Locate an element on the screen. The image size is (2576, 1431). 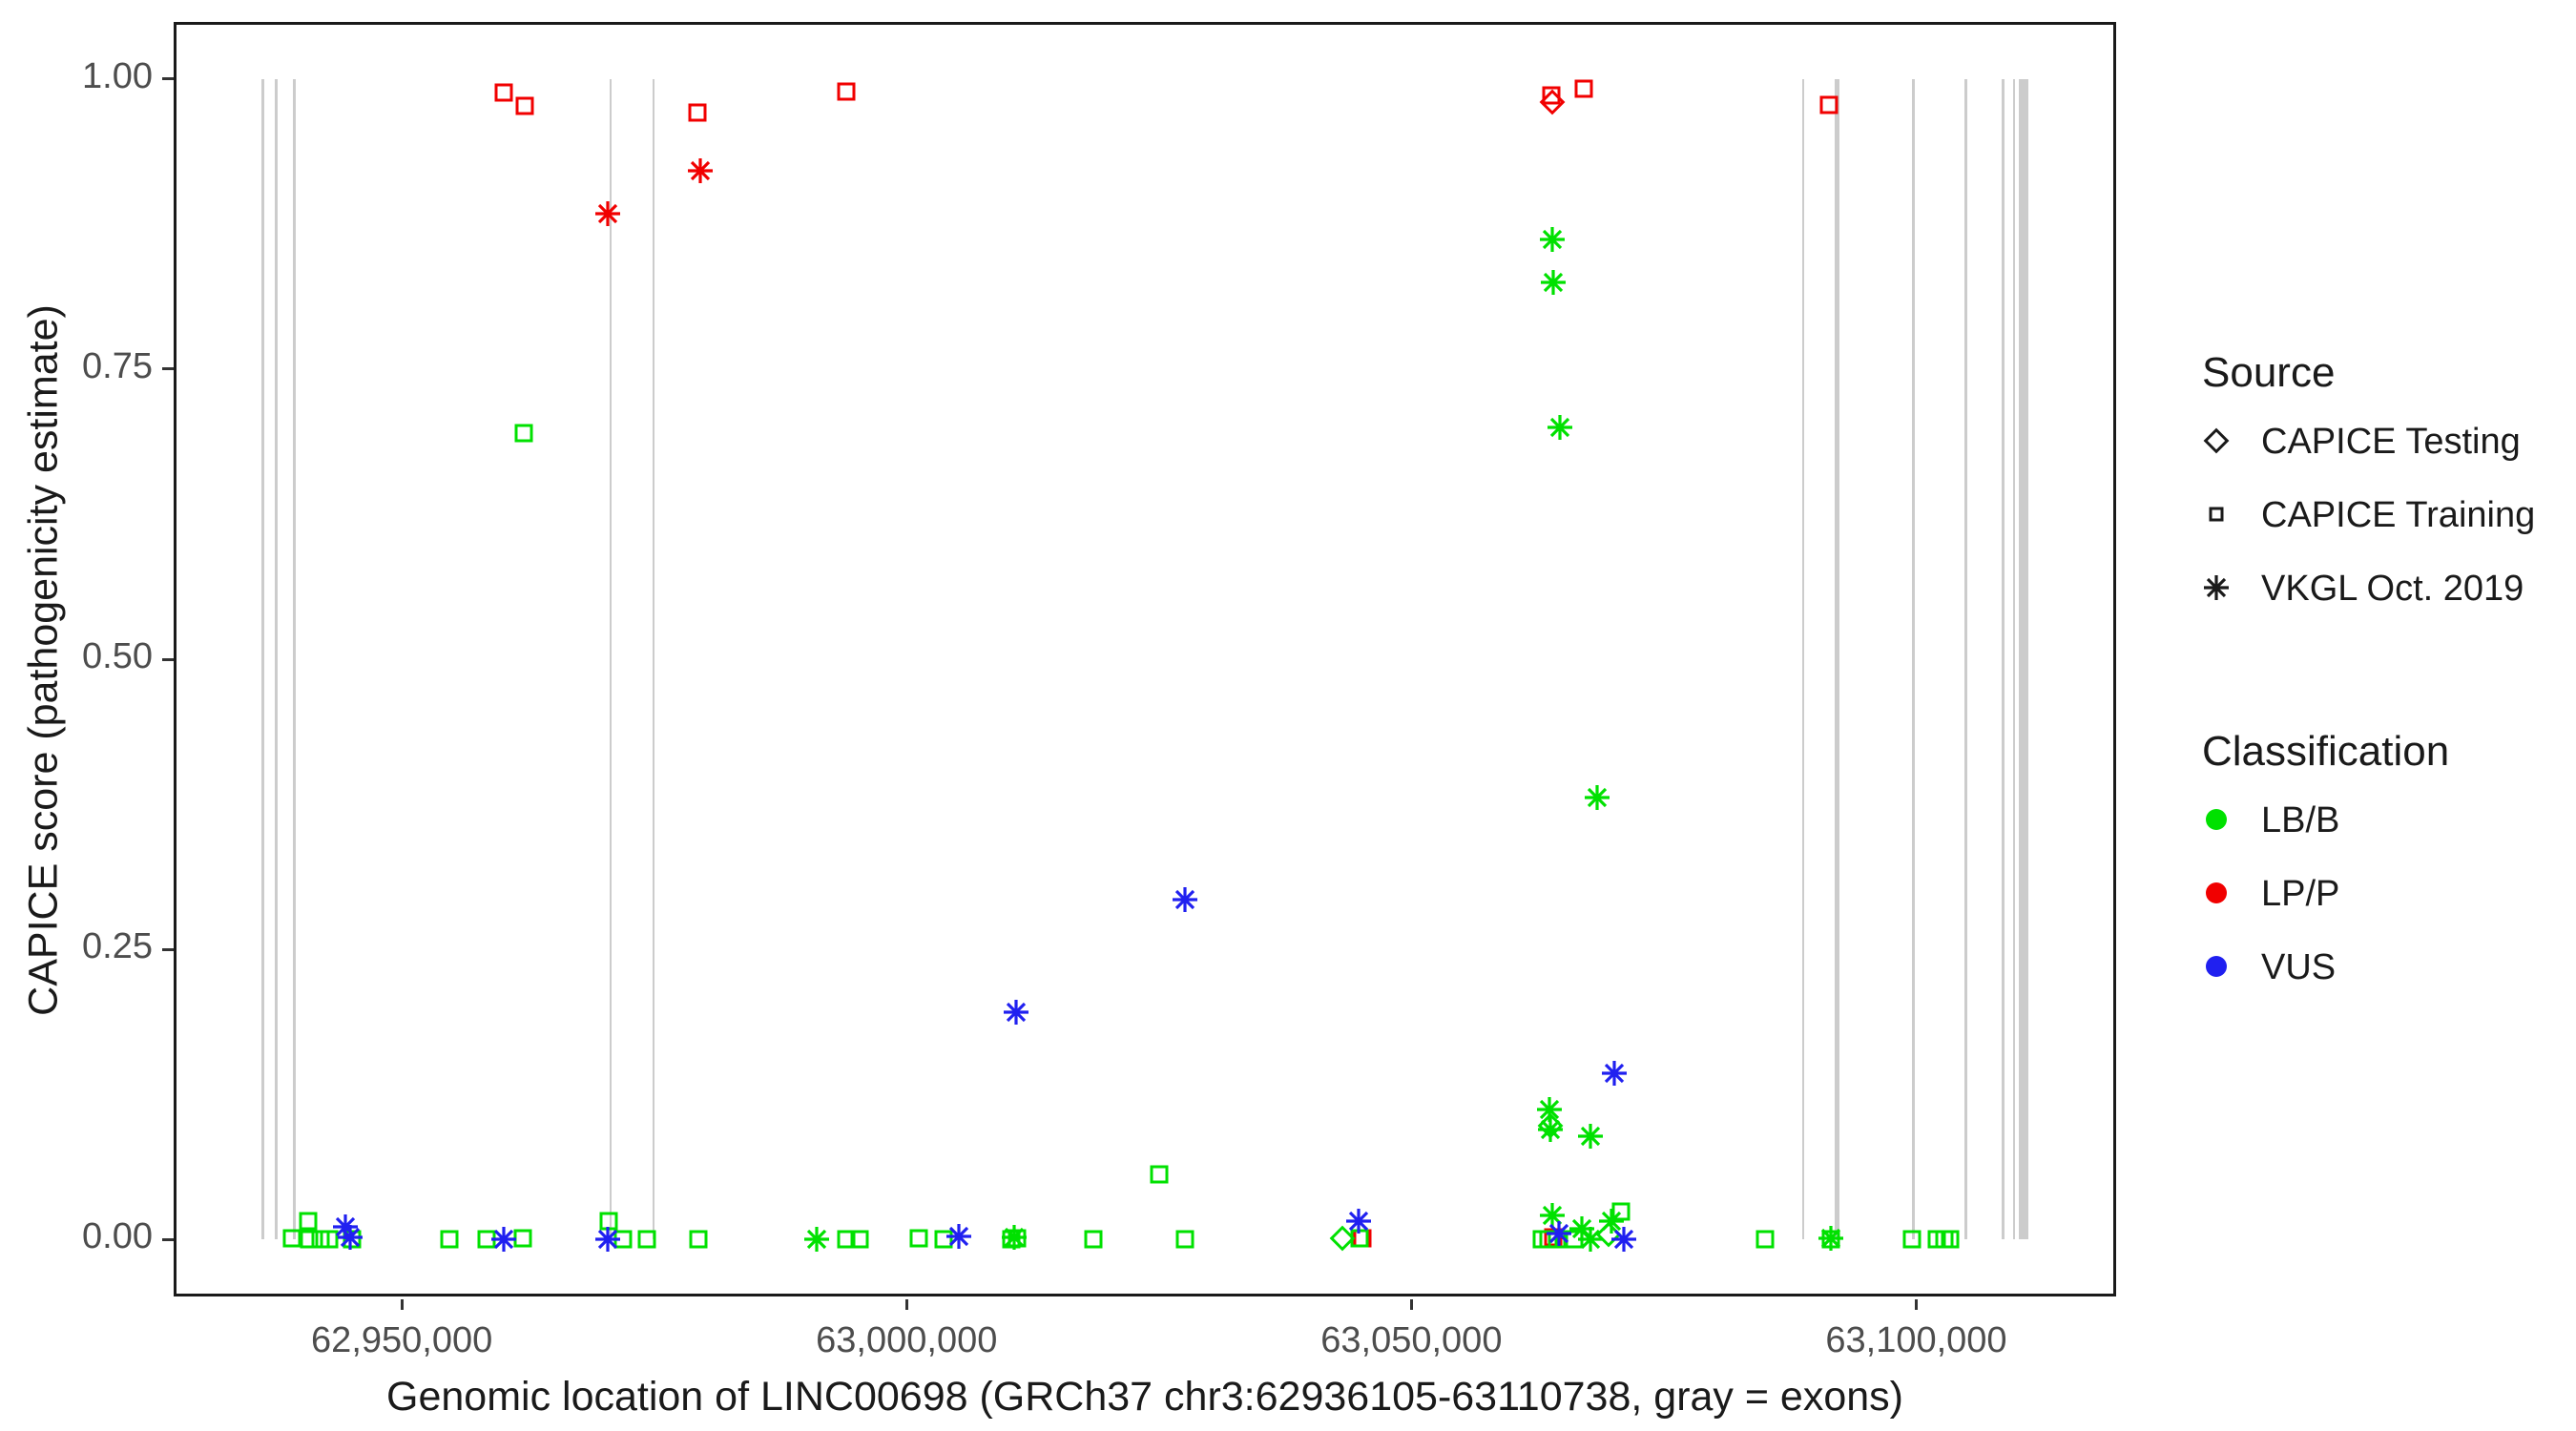
legend-classification-item: LB/B is located at coordinates (2388, 821).